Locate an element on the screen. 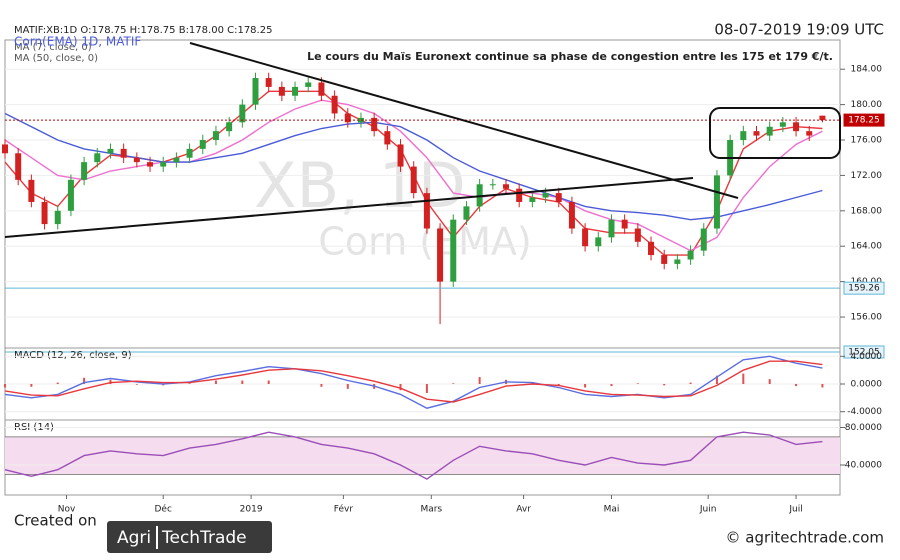 The height and width of the screenshot is (560, 900). panel-title: MACD (12, 26, close, 9) is located at coordinates (73, 355).